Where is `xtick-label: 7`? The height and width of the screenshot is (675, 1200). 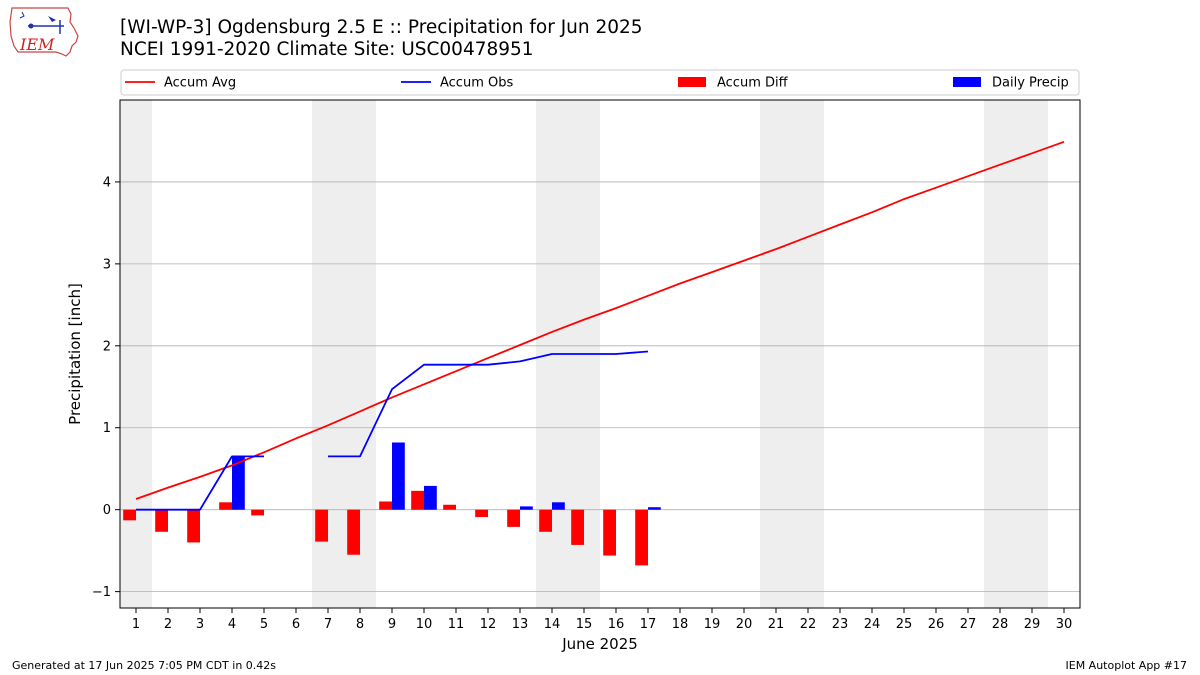
xtick-label: 7 is located at coordinates (328, 624).